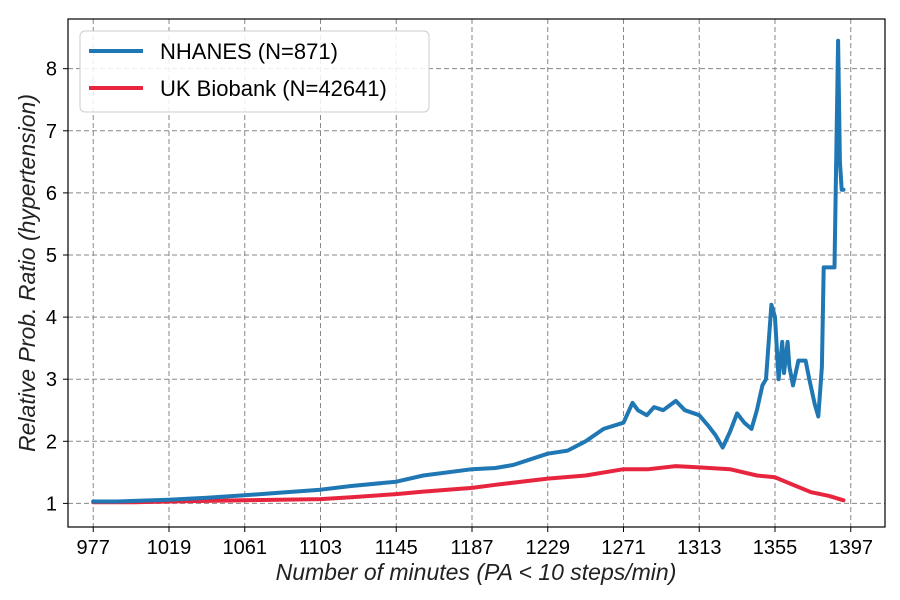 Image resolution: width=900 pixels, height=600 pixels. Describe the element at coordinates (51, 504) in the screenshot. I see `y-tick-label: 1` at that location.